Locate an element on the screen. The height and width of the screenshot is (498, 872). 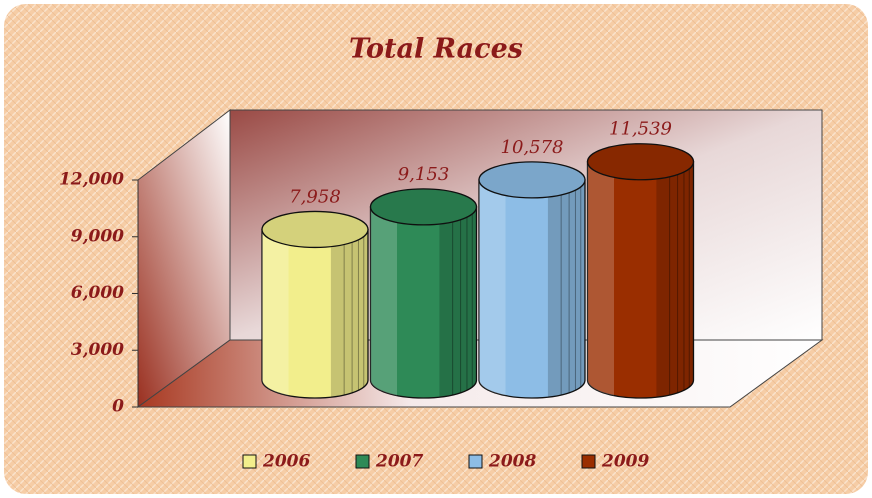
legend-label: 2009 is located at coordinates (625, 462).